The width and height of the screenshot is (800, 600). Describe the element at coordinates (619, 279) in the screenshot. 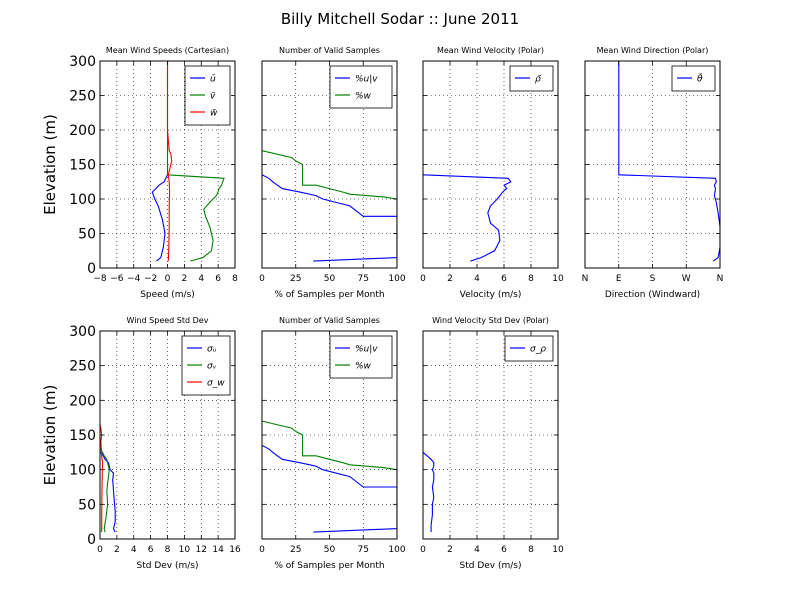

I see `x-tick-label: E` at that location.